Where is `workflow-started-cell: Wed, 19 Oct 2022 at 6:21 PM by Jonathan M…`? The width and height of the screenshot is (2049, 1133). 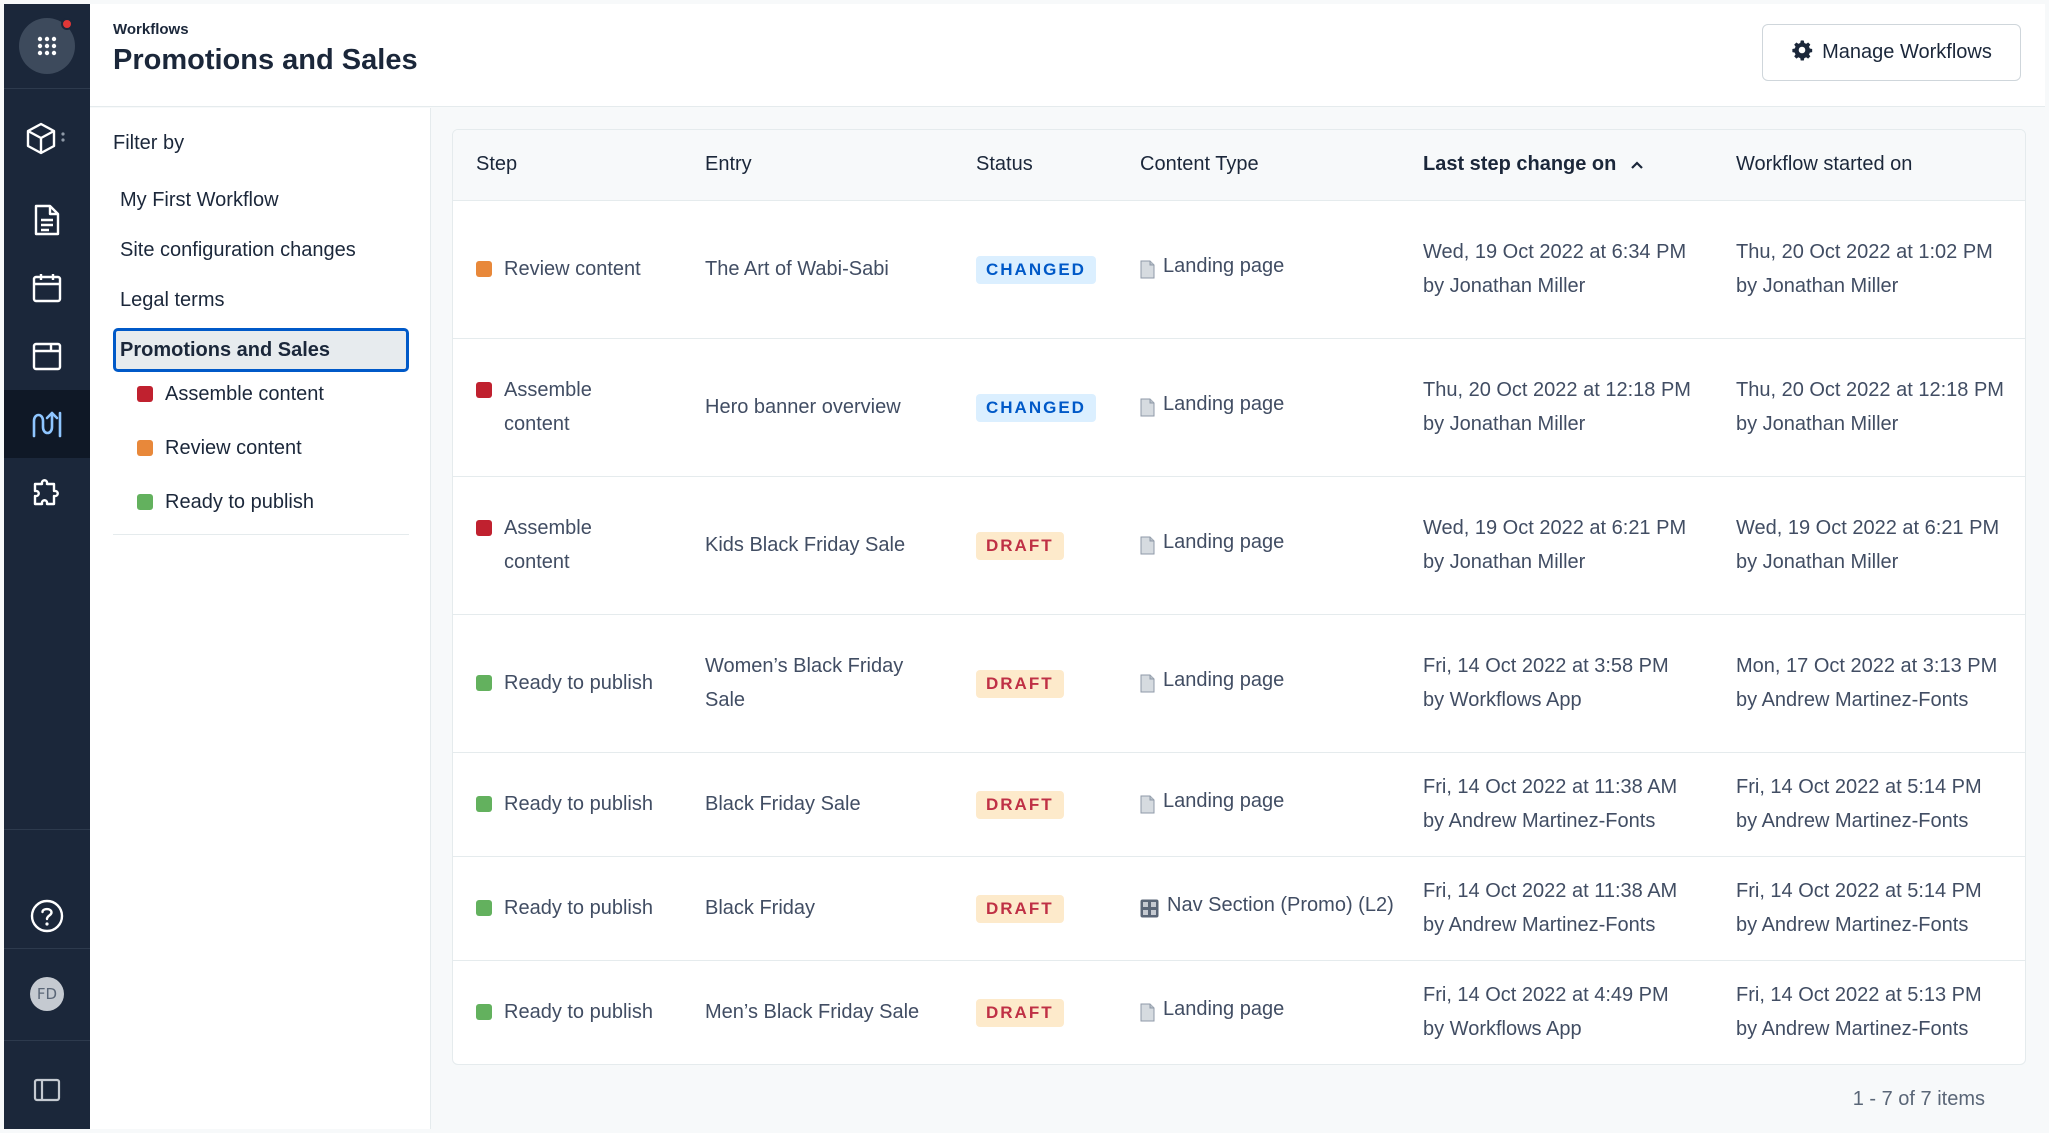 workflow-started-cell: Wed, 19 Oct 2022 at 6:21 PM by Jonathan M… is located at coordinates (1869, 545).